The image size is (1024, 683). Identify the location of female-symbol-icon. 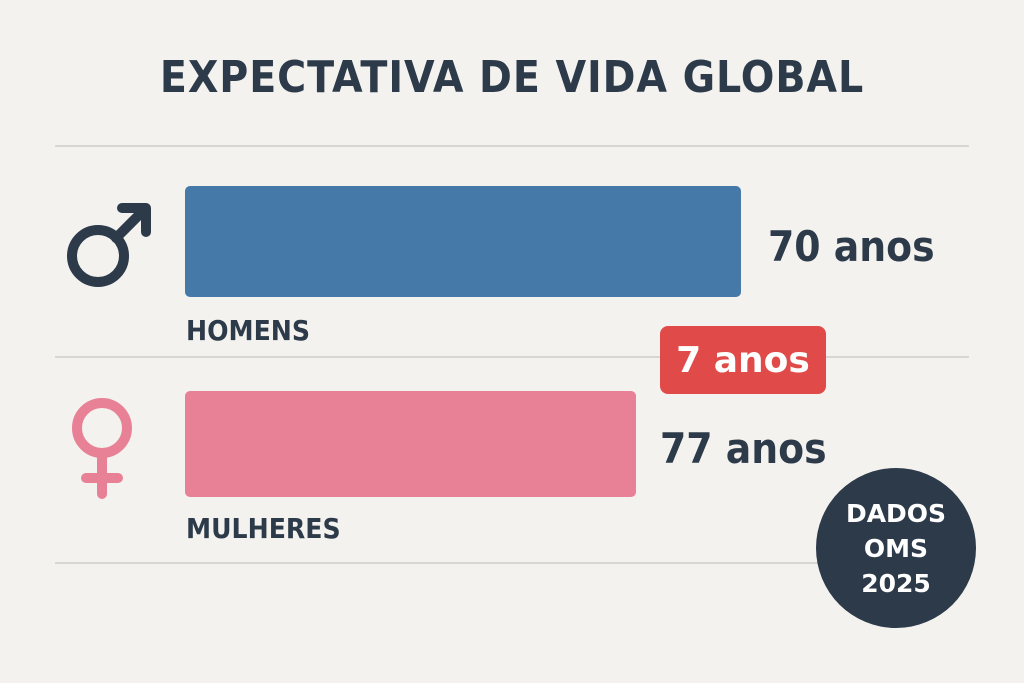
(102, 448).